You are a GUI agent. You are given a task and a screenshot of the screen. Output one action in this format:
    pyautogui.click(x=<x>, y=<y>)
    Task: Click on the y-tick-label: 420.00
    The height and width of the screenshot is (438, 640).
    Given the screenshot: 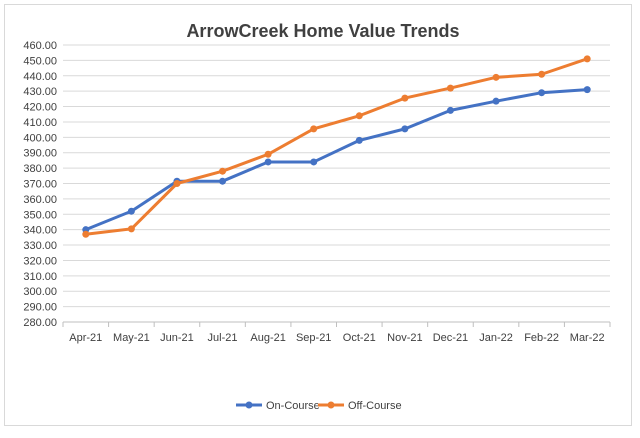 What is the action you would take?
    pyautogui.click(x=40, y=108)
    